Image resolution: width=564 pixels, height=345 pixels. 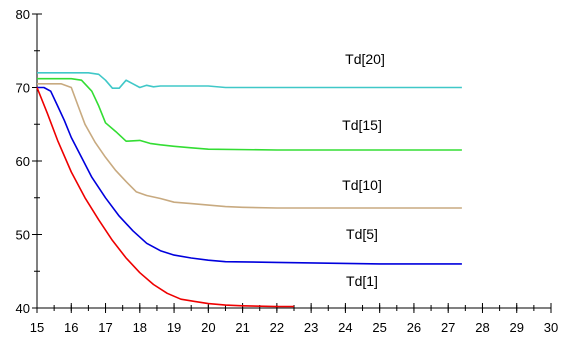 What do you see at coordinates (140, 327) in the screenshot?
I see `x-tick-label: 18` at bounding box center [140, 327].